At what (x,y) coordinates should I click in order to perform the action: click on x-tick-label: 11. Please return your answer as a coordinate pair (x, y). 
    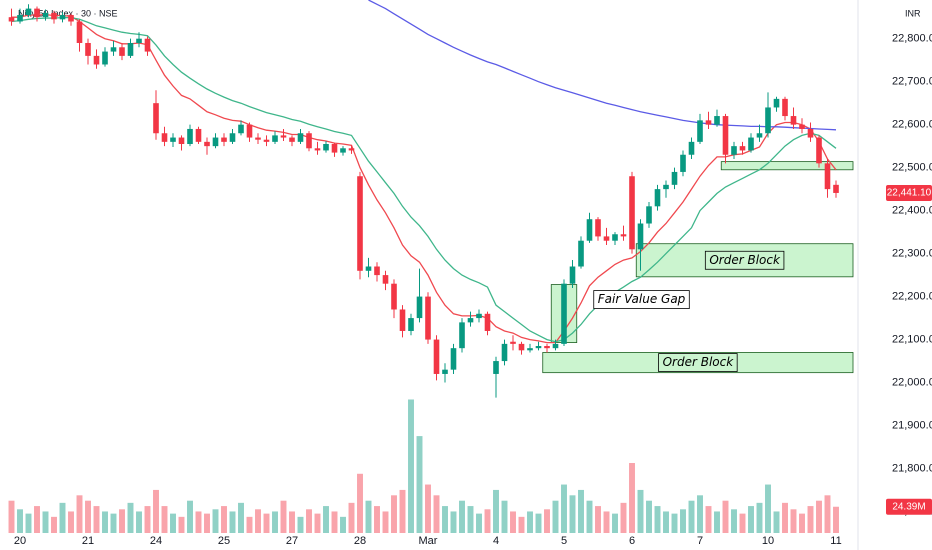
    Looking at the image, I should click on (835, 541).